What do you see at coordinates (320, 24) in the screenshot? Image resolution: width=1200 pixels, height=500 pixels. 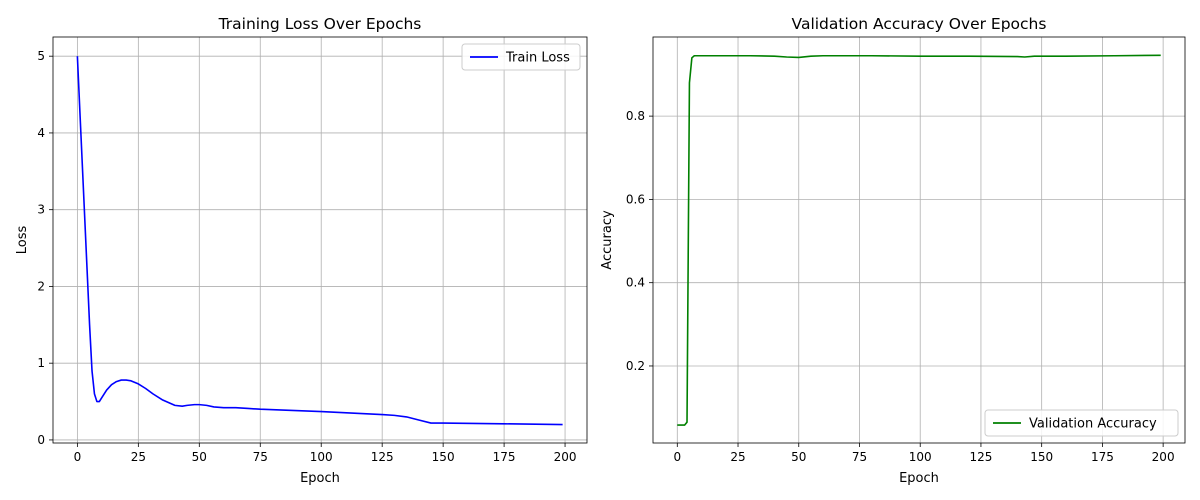 I see `chart-title: Training Loss Over Epochs` at bounding box center [320, 24].